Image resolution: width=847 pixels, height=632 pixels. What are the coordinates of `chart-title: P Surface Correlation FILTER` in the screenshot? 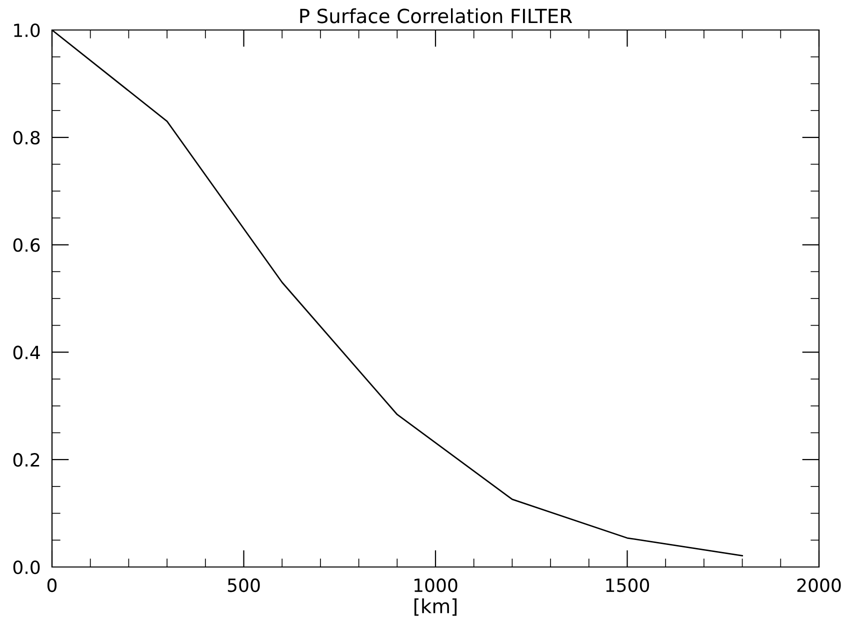 It's located at (436, 16).